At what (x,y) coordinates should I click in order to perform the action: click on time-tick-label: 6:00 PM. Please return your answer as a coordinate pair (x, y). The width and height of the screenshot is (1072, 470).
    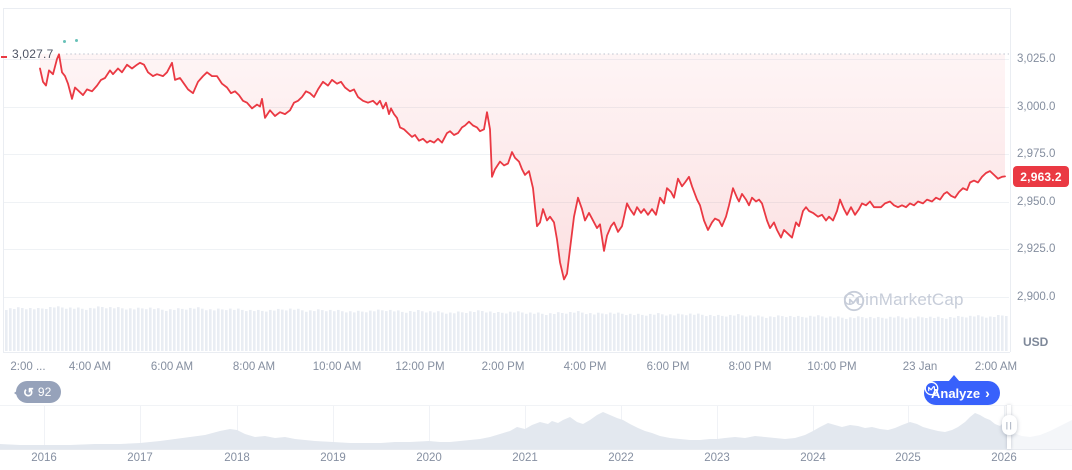
    Looking at the image, I should click on (668, 367).